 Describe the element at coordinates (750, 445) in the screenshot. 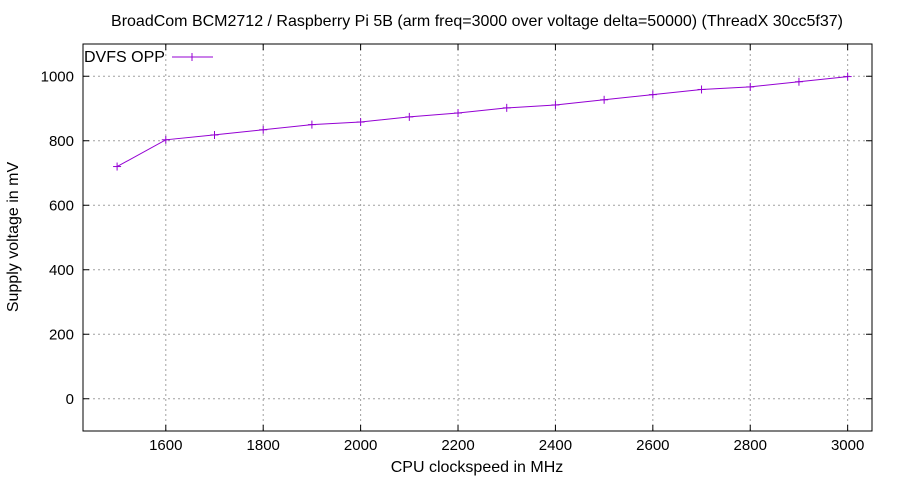

I see `x-tick-label: 2800` at that location.